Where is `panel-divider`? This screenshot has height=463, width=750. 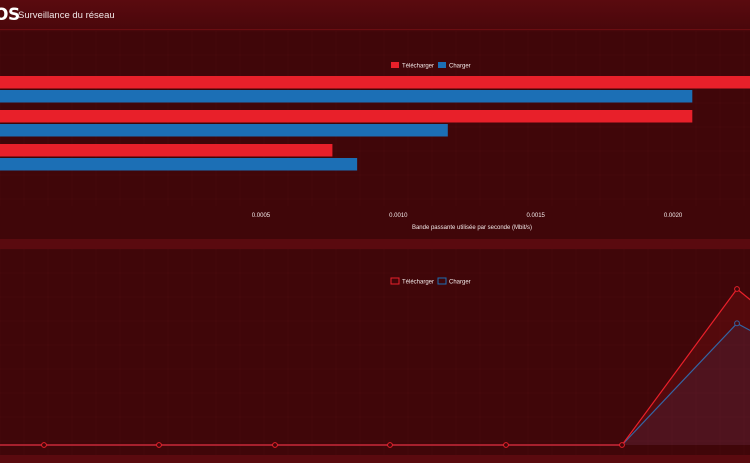
panel-divider is located at coordinates (375, 244).